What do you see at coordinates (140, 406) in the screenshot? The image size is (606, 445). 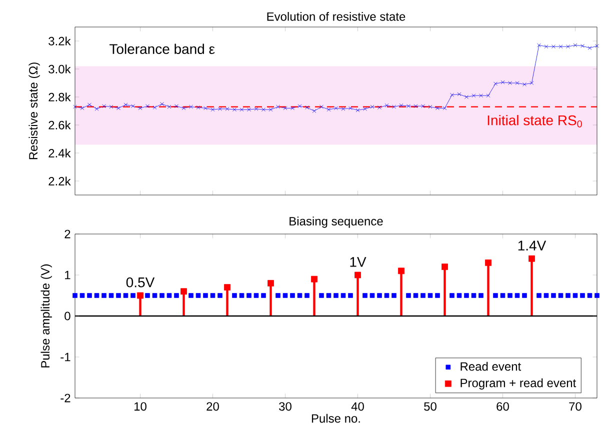 I see `x-tick-label: 10` at bounding box center [140, 406].